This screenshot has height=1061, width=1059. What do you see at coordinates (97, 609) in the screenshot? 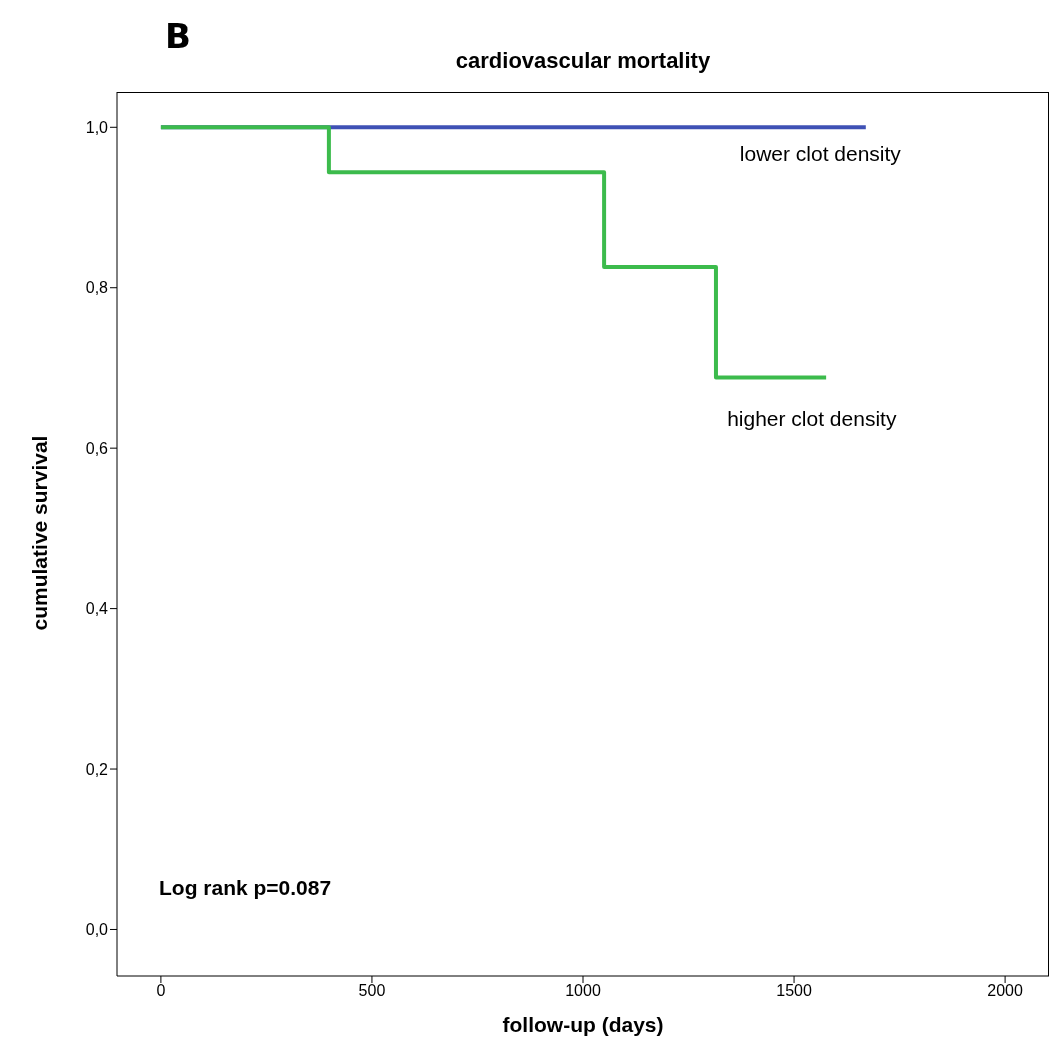
I see `y-tick-label: 0,4` at bounding box center [97, 609].